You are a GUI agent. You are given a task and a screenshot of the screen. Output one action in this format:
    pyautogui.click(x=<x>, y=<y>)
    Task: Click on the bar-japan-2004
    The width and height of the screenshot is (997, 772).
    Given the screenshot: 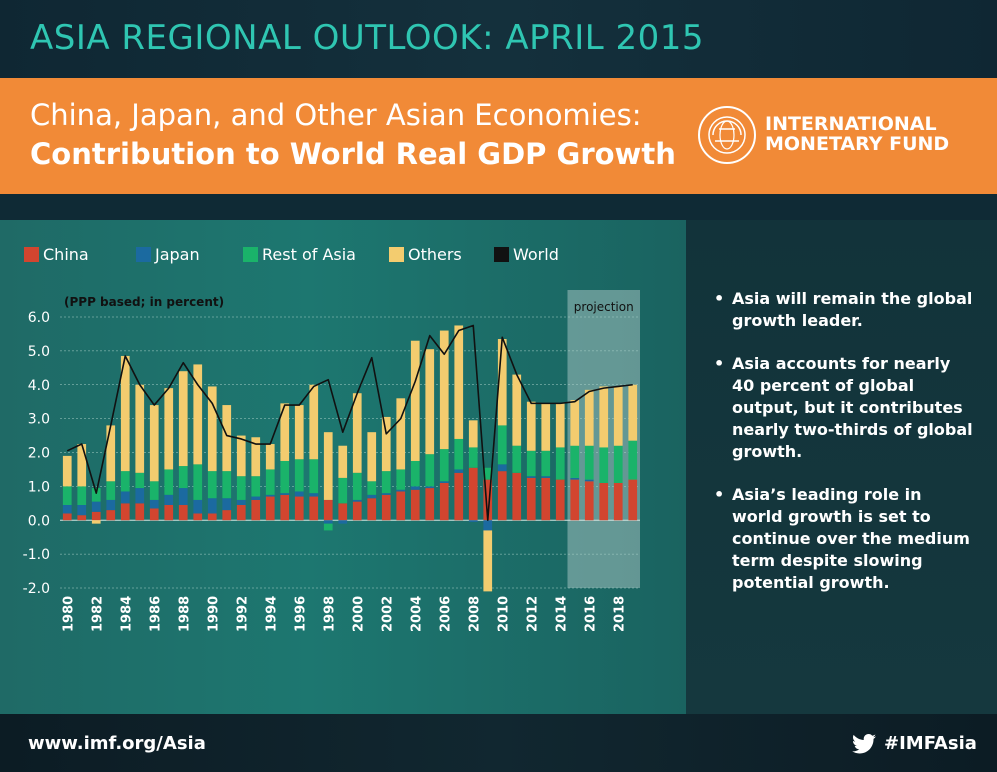 What is the action you would take?
    pyautogui.click(x=415, y=488)
    